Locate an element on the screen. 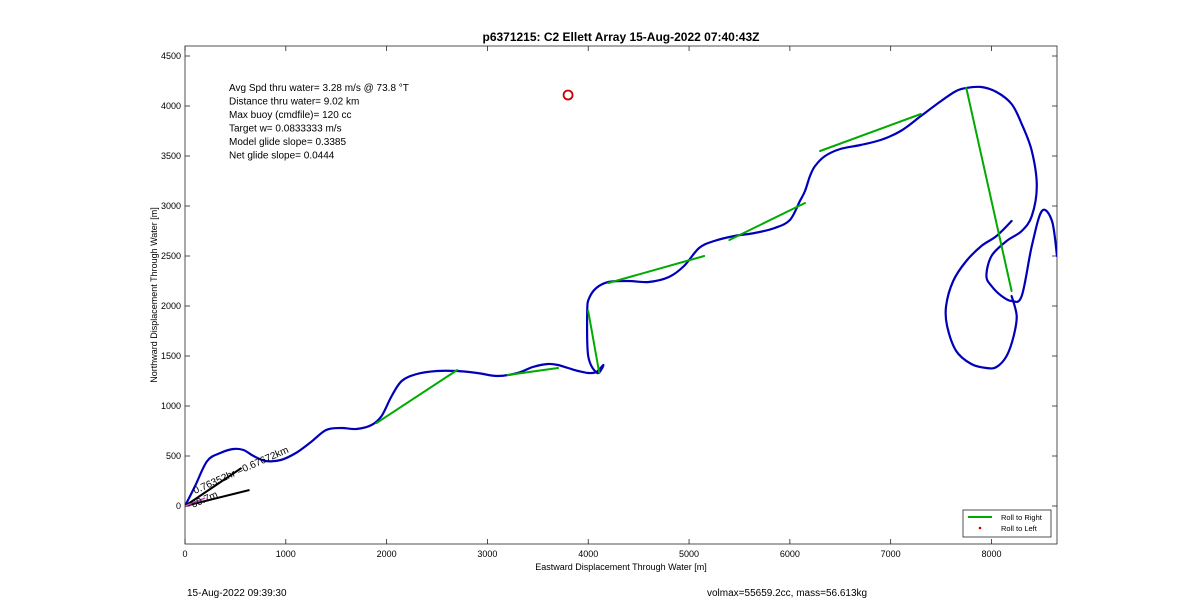  legend-box is located at coordinates (1007, 523).